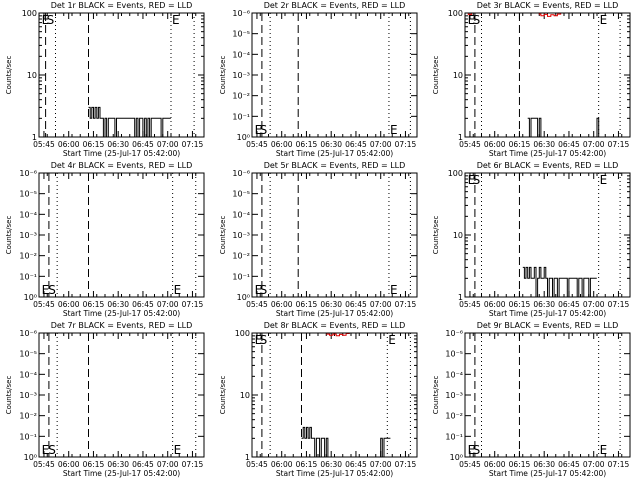 Image resolution: width=640 pixels, height=480 pixels. What do you see at coordinates (129, 122) in the screenshot?
I see `events-series-line` at bounding box center [129, 122].